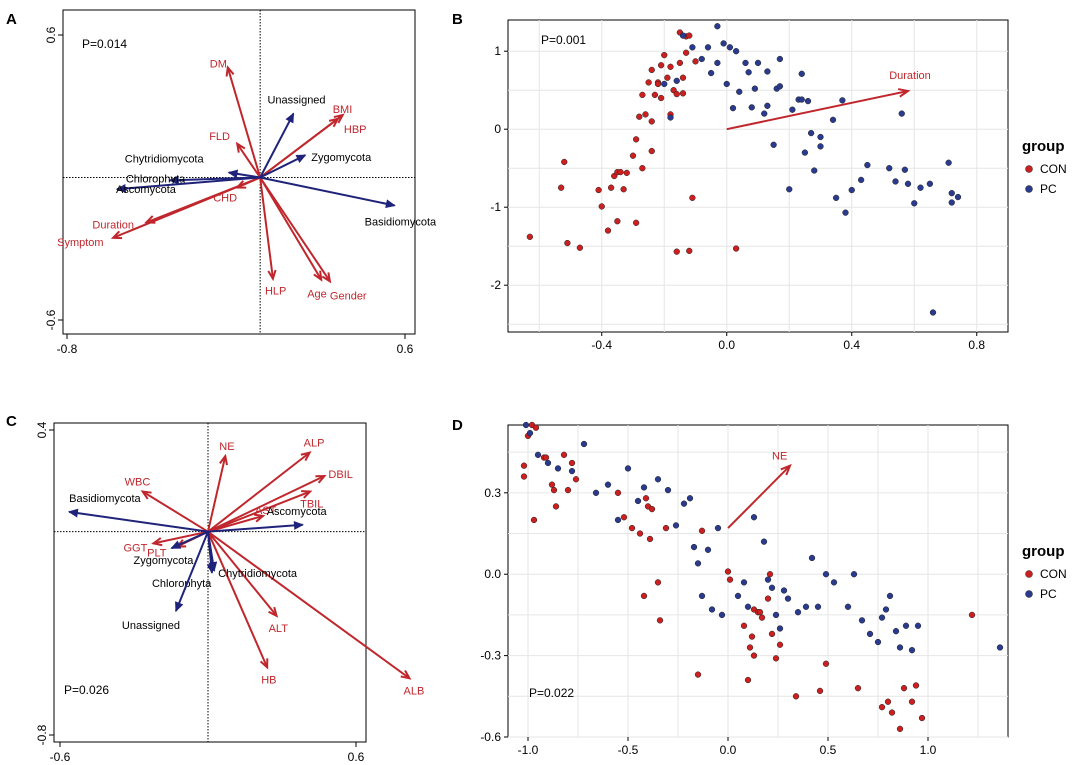 The height and width of the screenshot is (765, 1084). Describe the element at coordinates (42, 734) in the screenshot. I see `y-tick-label: -0.8` at that location.